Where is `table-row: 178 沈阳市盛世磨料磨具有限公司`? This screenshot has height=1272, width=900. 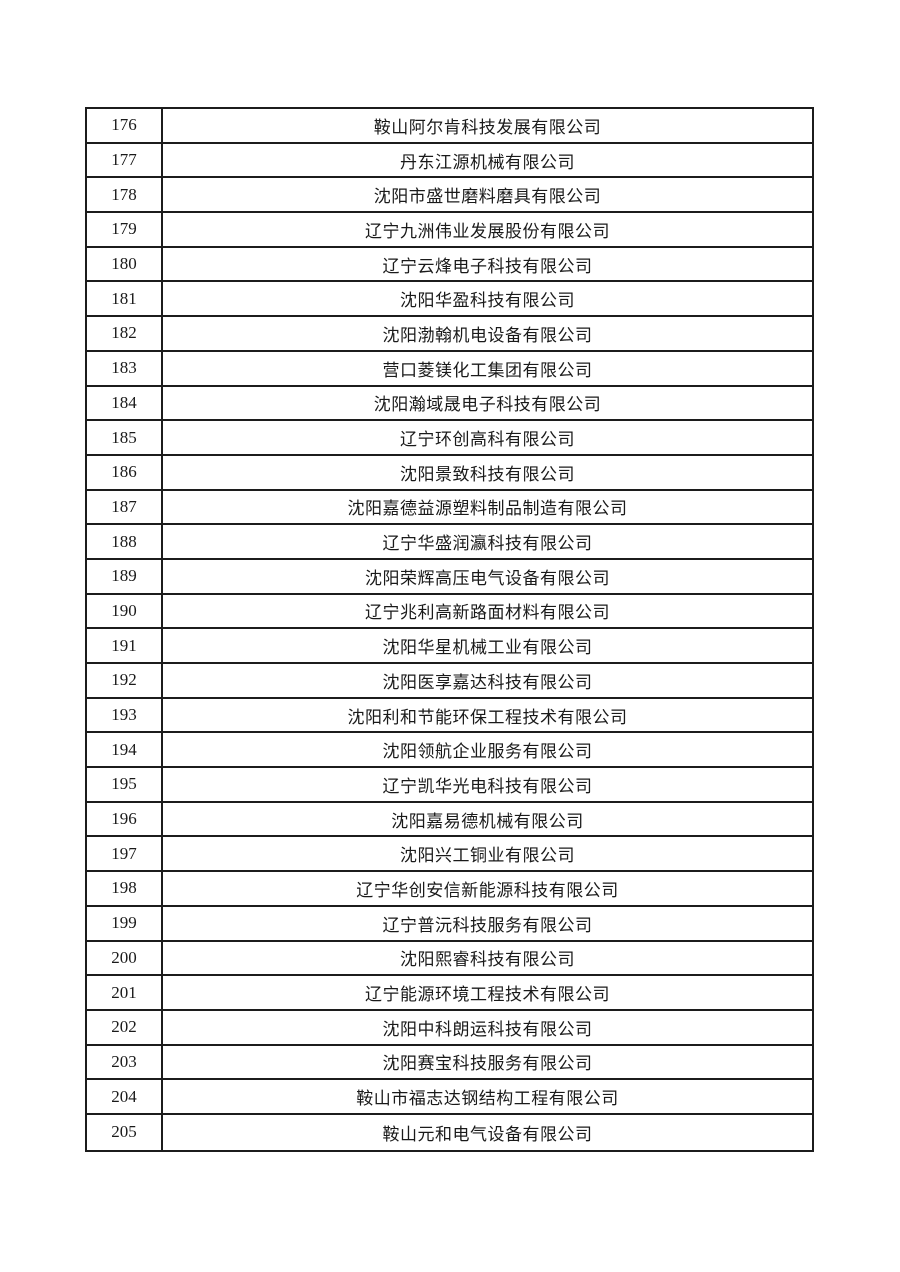
table-row: 178 沈阳市盛世磨料磨具有限公司 is located at coordinates (449, 196).